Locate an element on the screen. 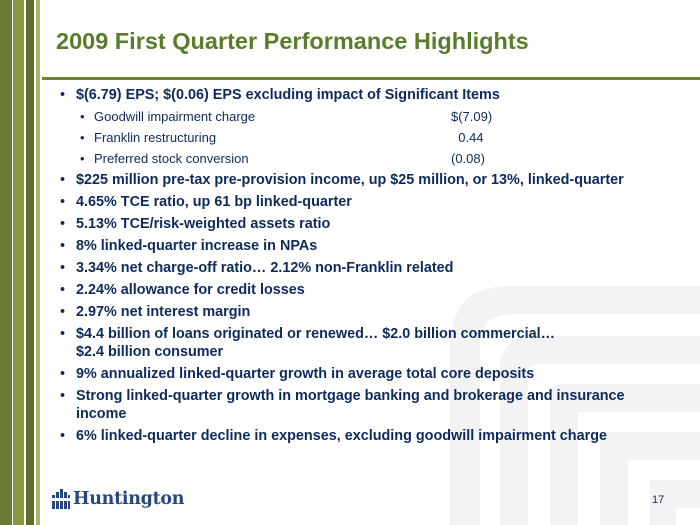 The image size is (700, 525). significant-item-label: Goodwill impairment charge is located at coordinates (175, 116).